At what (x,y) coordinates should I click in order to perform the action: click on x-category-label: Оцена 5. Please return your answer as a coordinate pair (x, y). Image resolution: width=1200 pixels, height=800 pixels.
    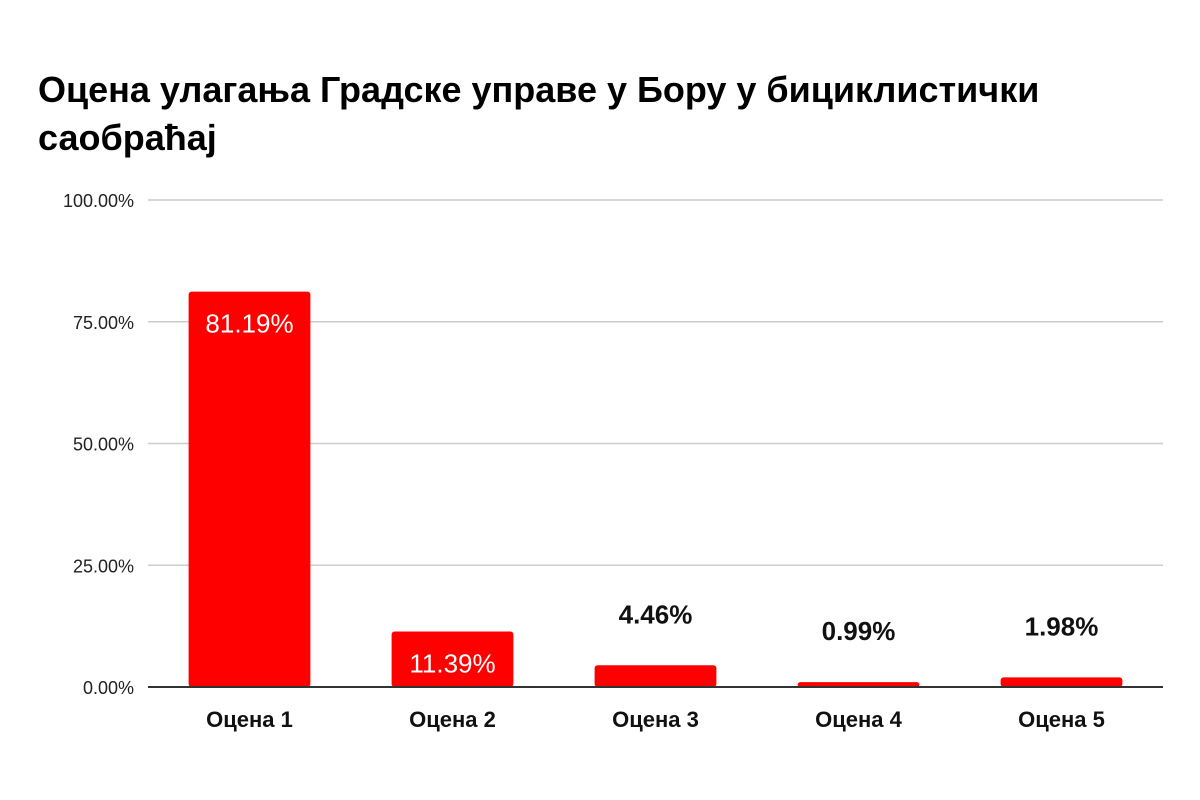
    Looking at the image, I should click on (1061, 719).